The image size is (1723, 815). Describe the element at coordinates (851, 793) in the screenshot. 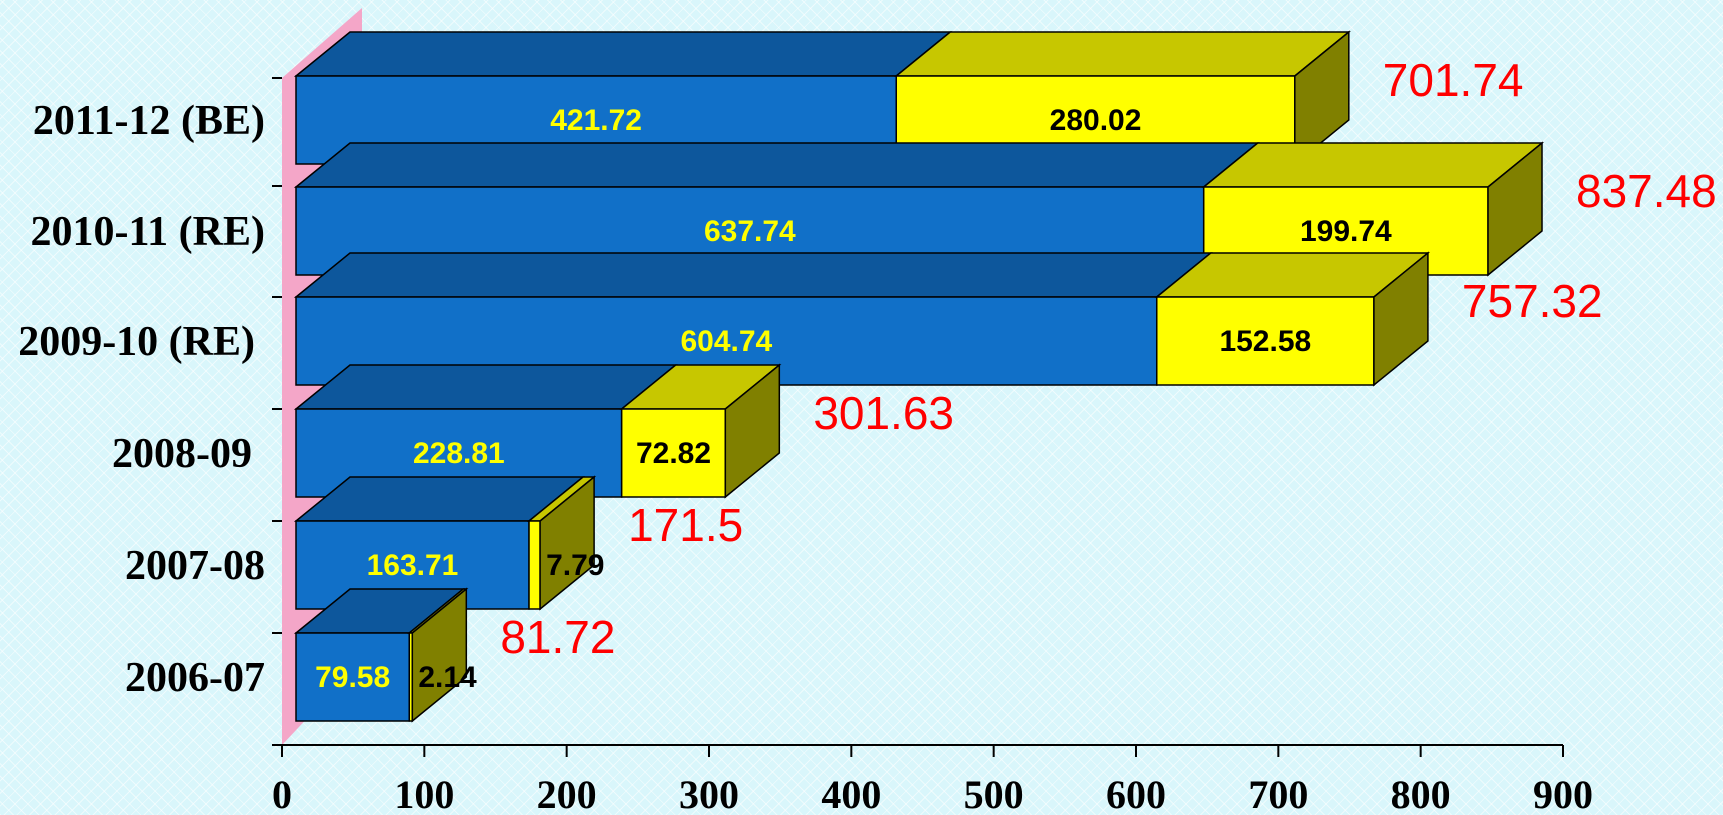

I see `x-tick-label: 400` at that location.